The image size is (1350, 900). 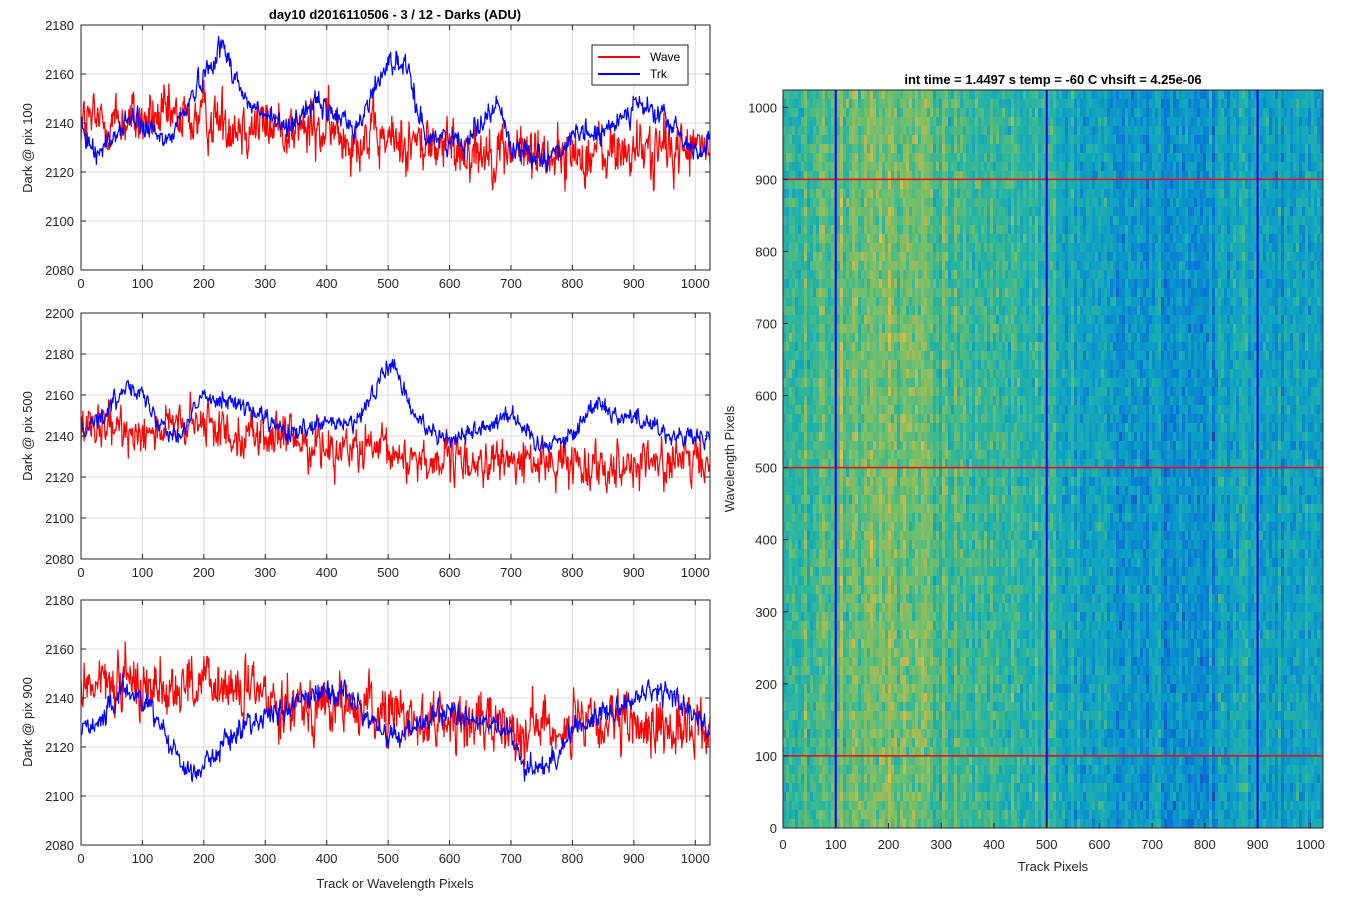 What do you see at coordinates (59, 221) in the screenshot?
I see `y-tick-label: 2100` at bounding box center [59, 221].